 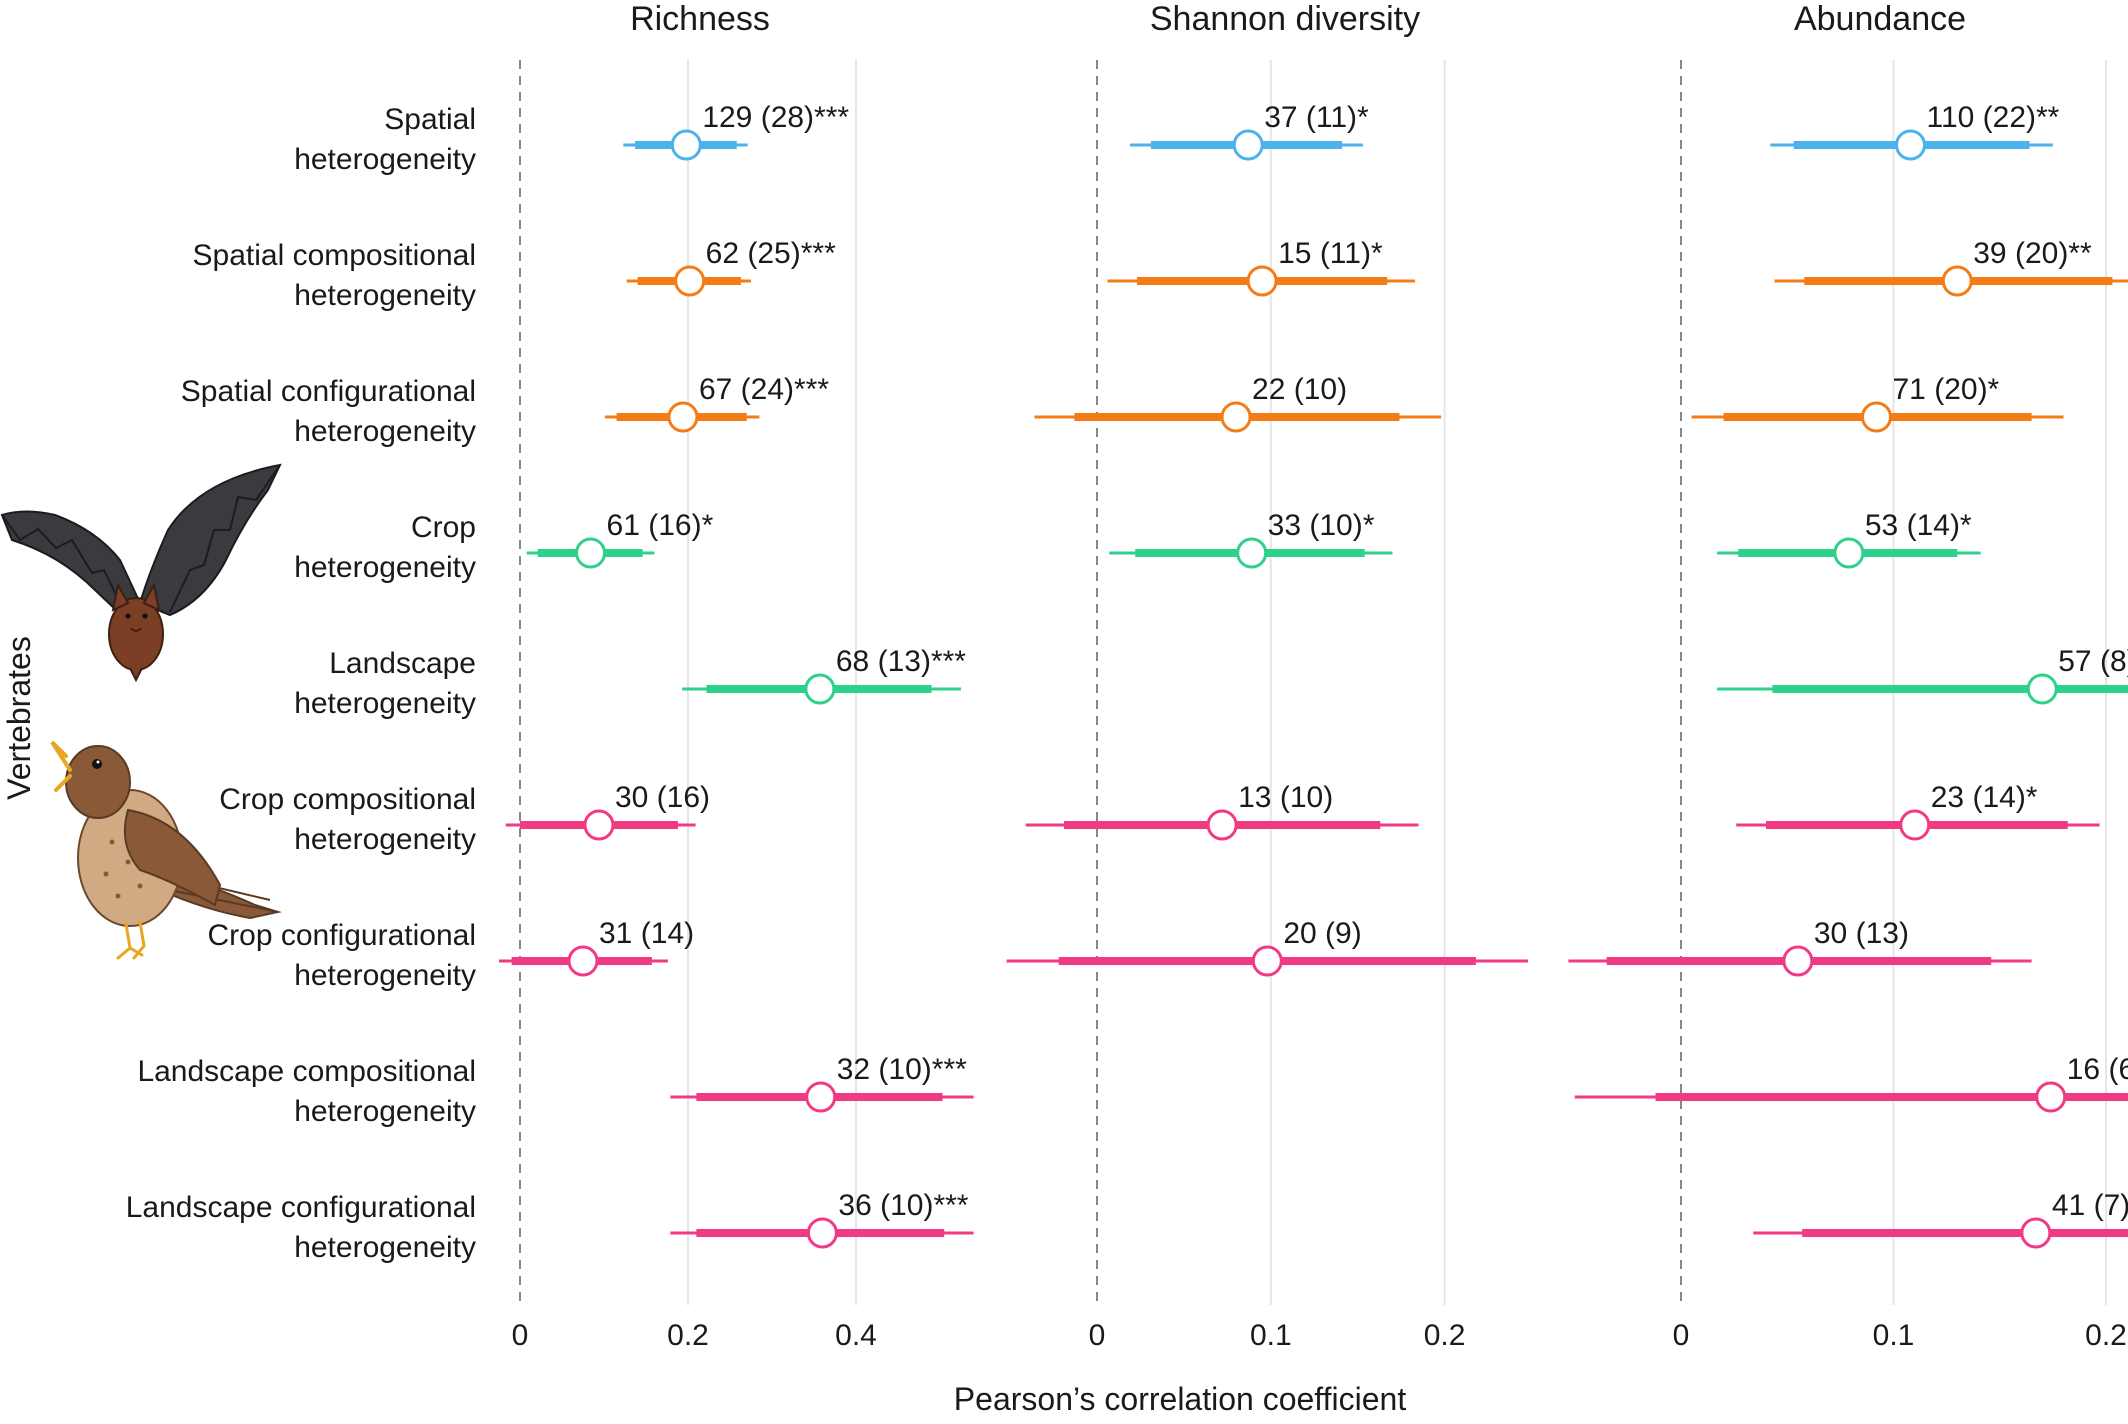 I want to click on point-label: 67 (24)***, so click(x=764, y=389).